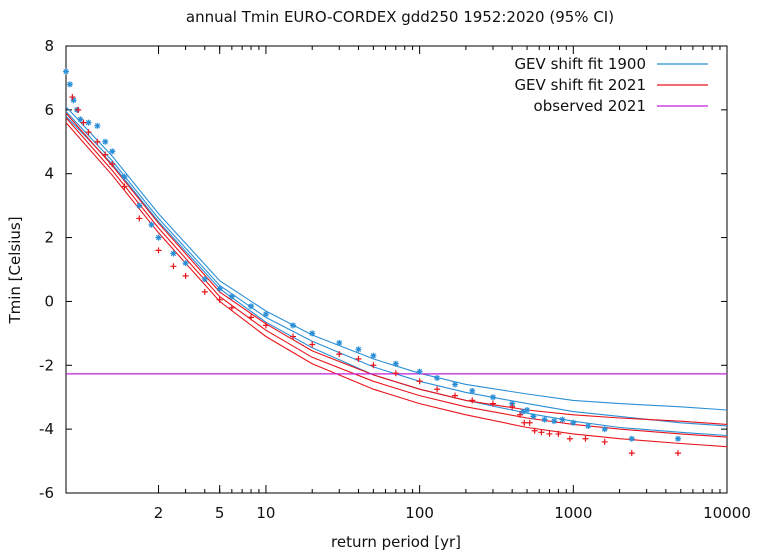 Image resolution: width=759 pixels, height=559 pixels. I want to click on x-tick-label: 1000, so click(573, 513).